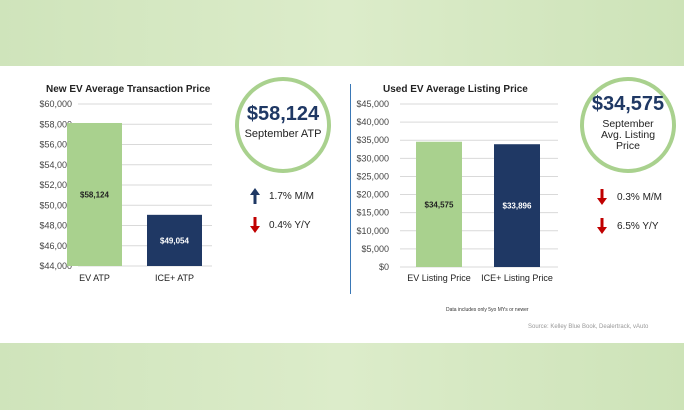  I want to click on used-bar-data-label: $34,575, so click(439, 204).